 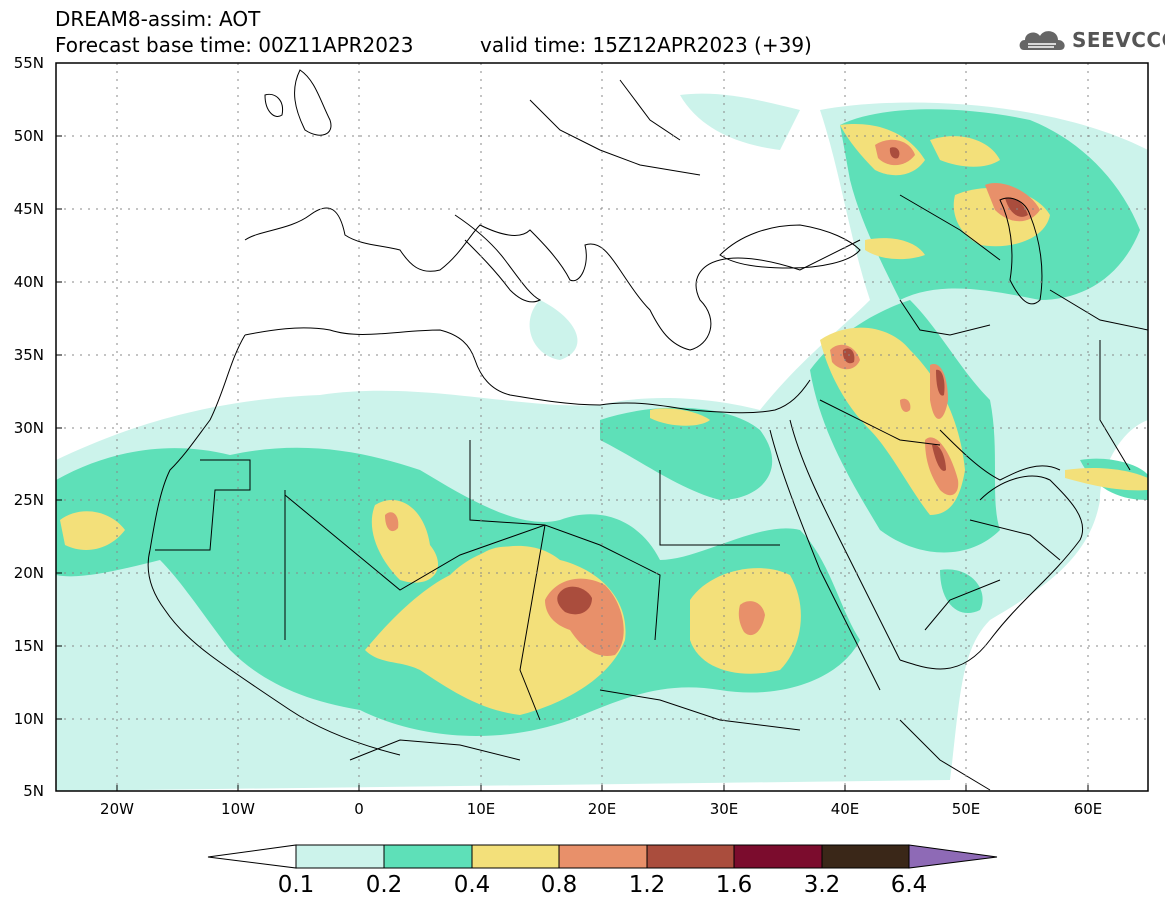 I want to click on lat-label: 55N, so click(x=28, y=63).